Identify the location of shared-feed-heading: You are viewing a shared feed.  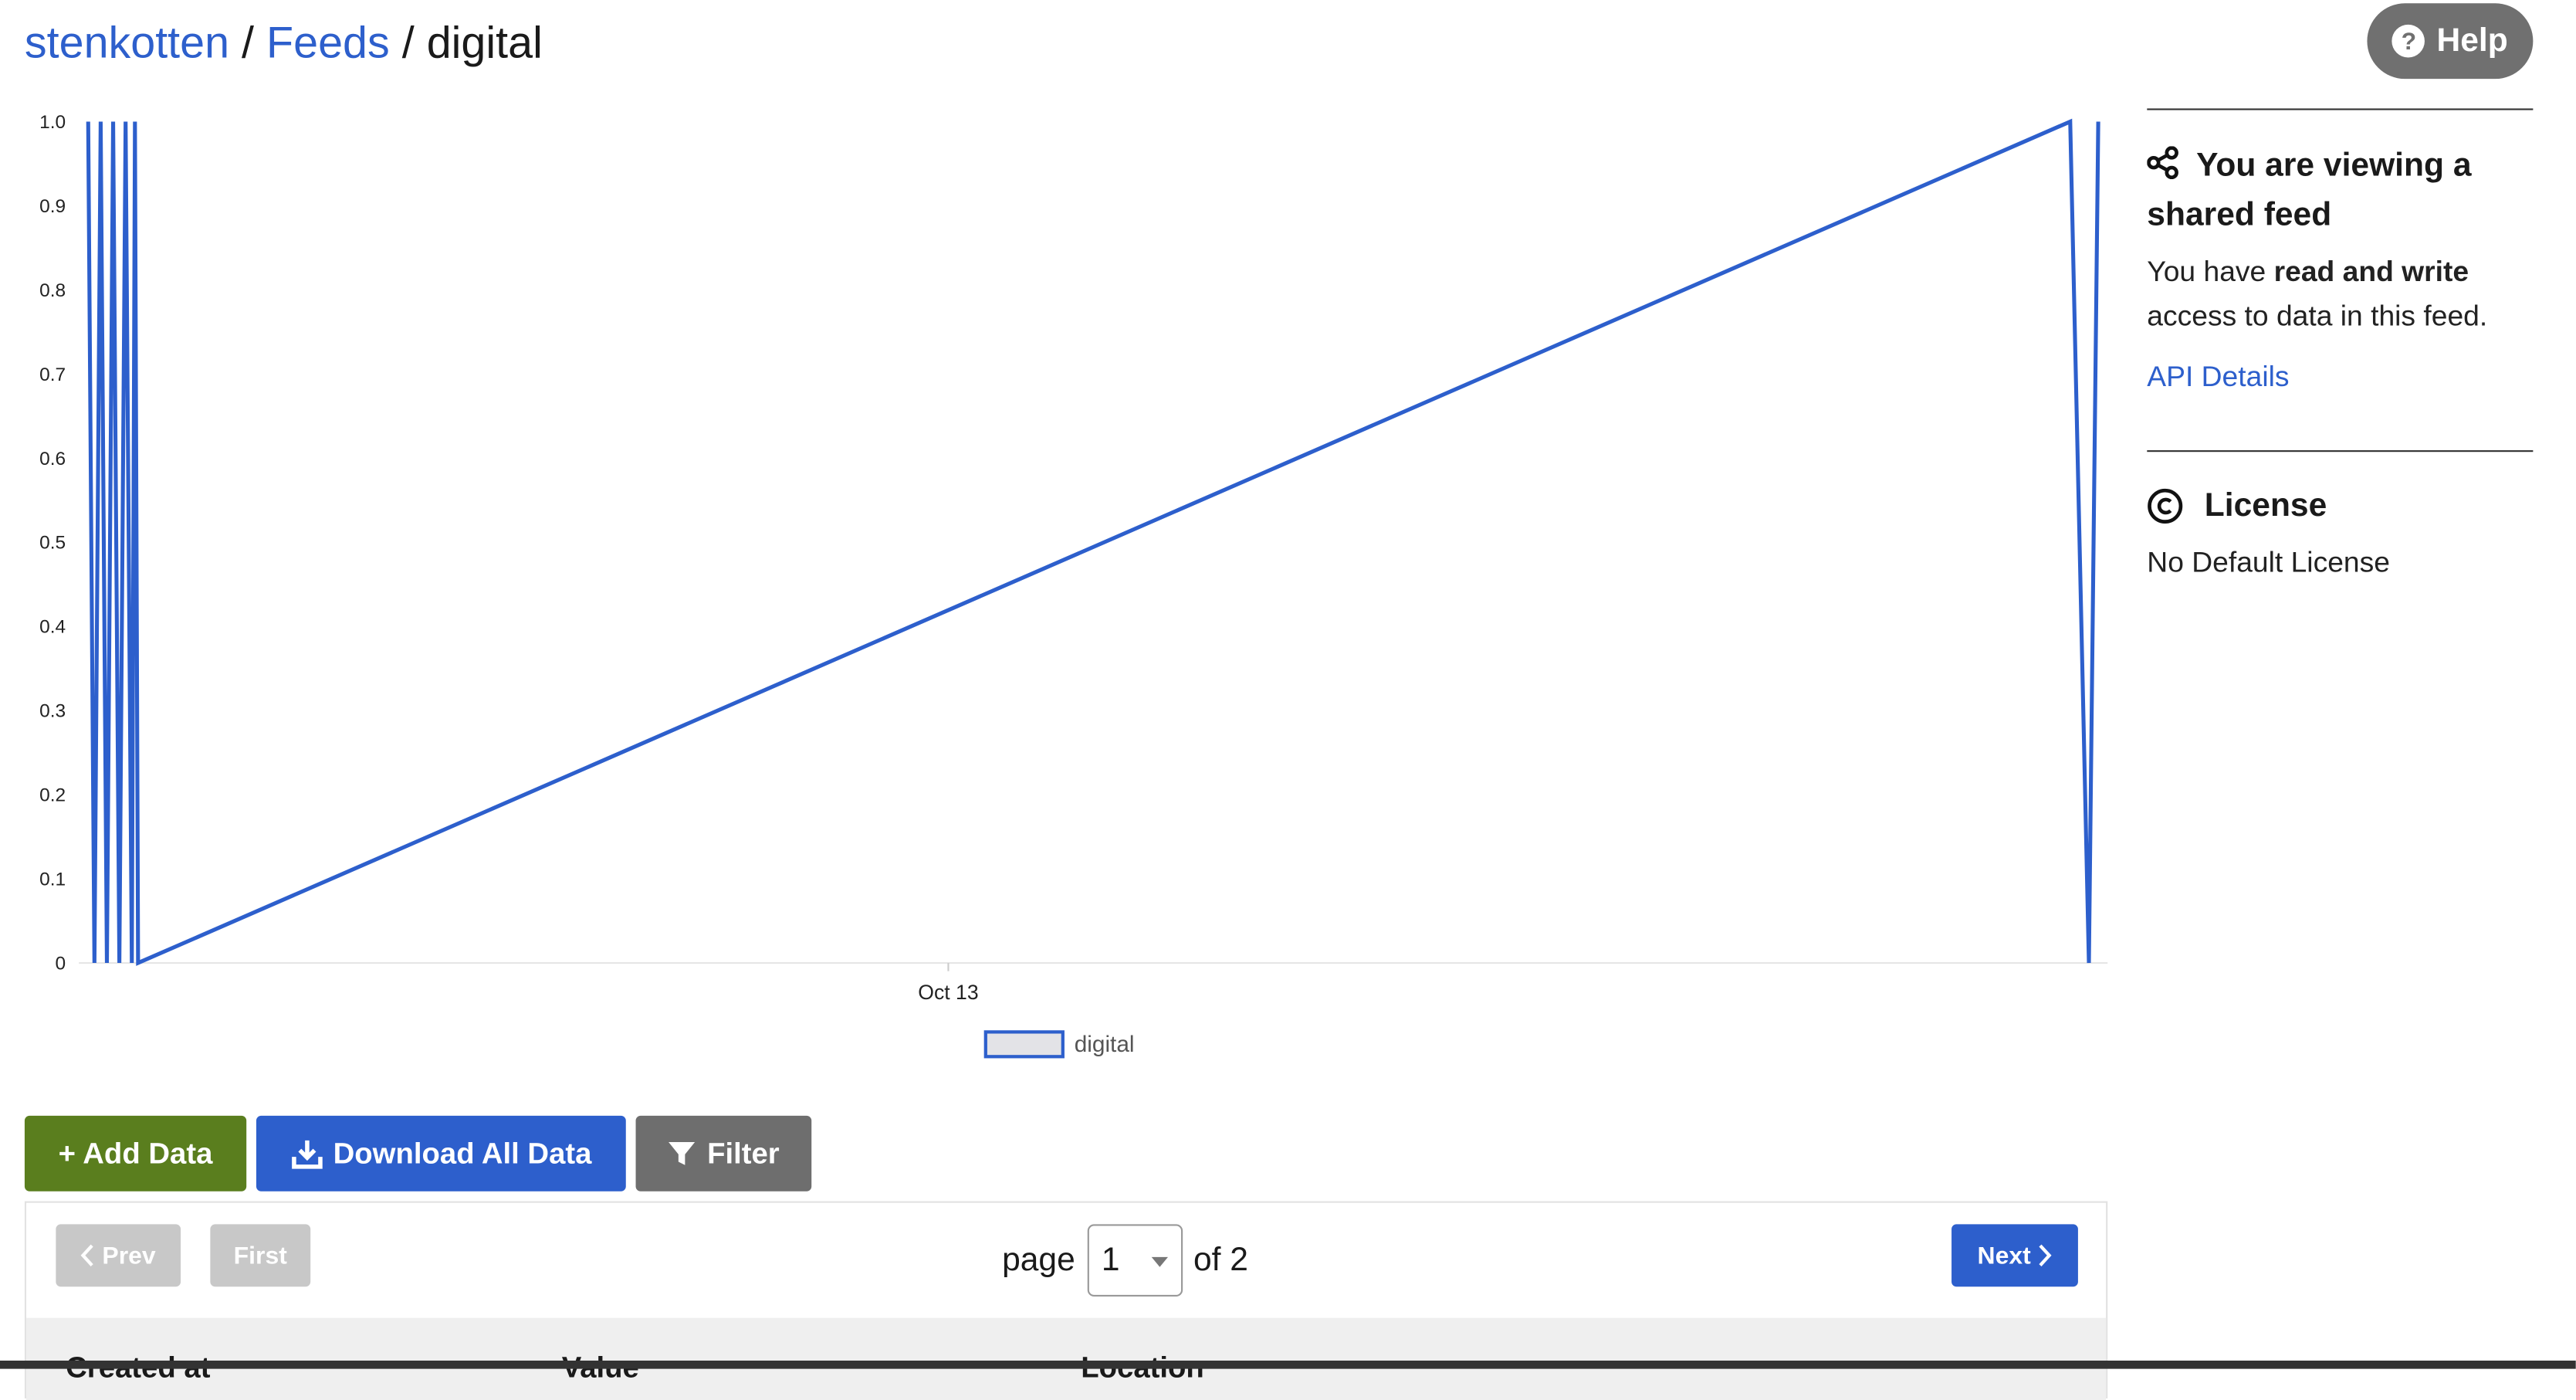
(2340, 190).